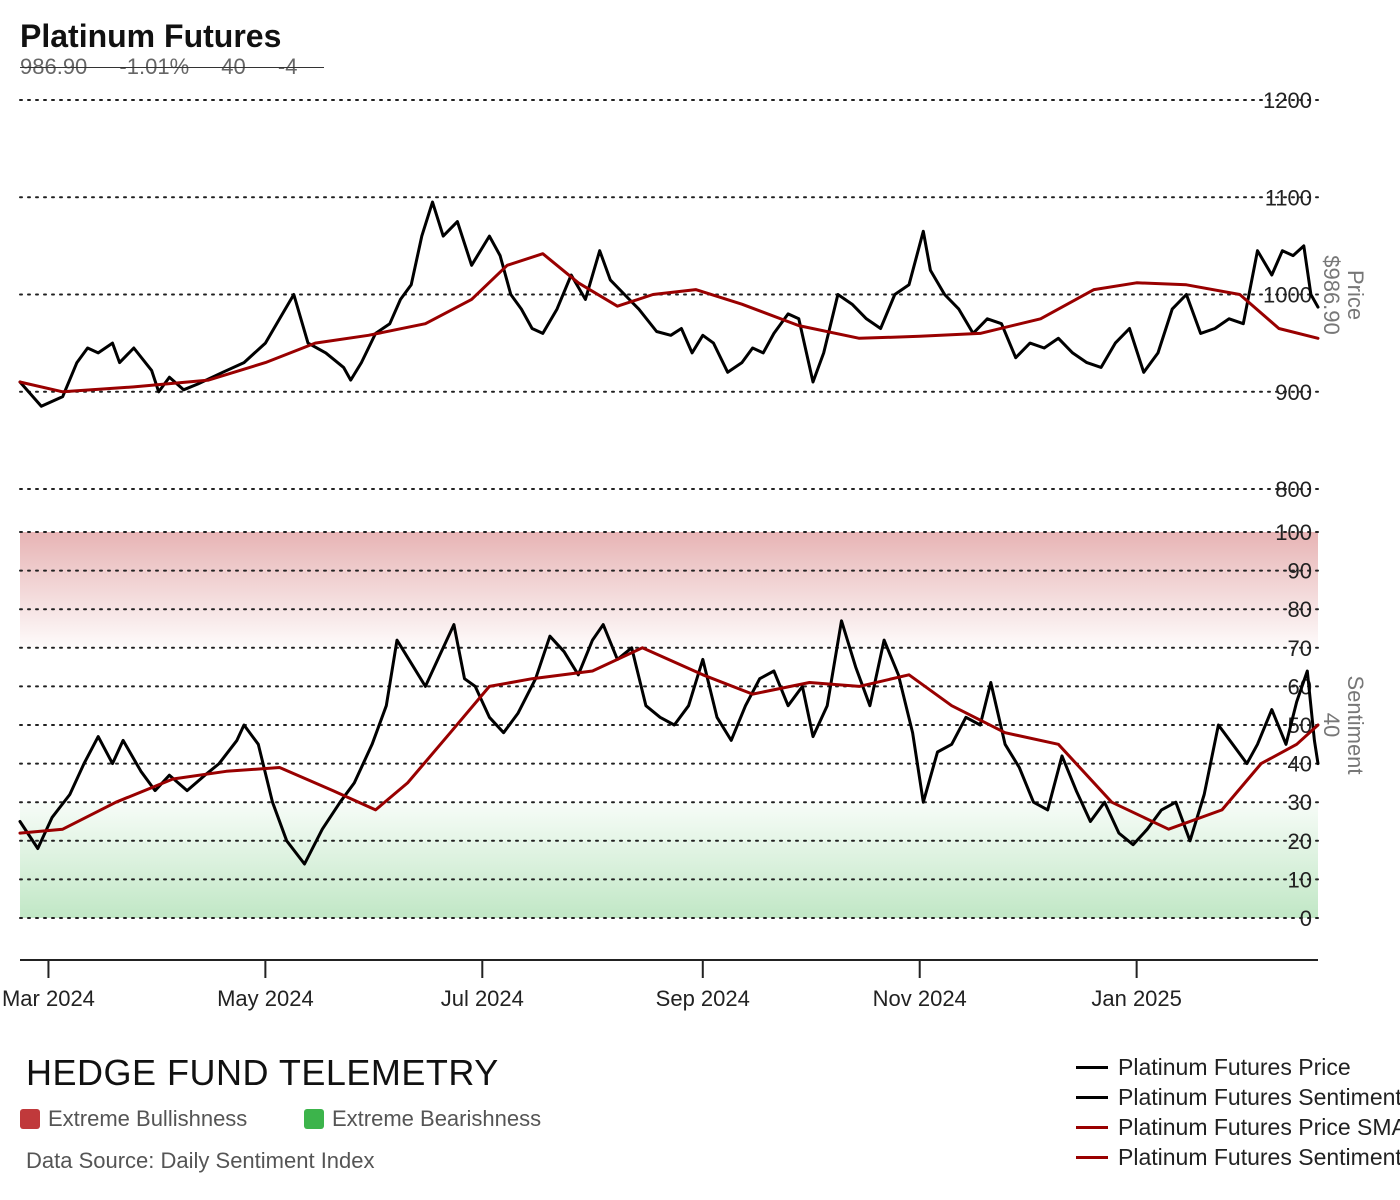 The image size is (1400, 1200). I want to click on price-tick-label: 1200, so click(1287, 100).